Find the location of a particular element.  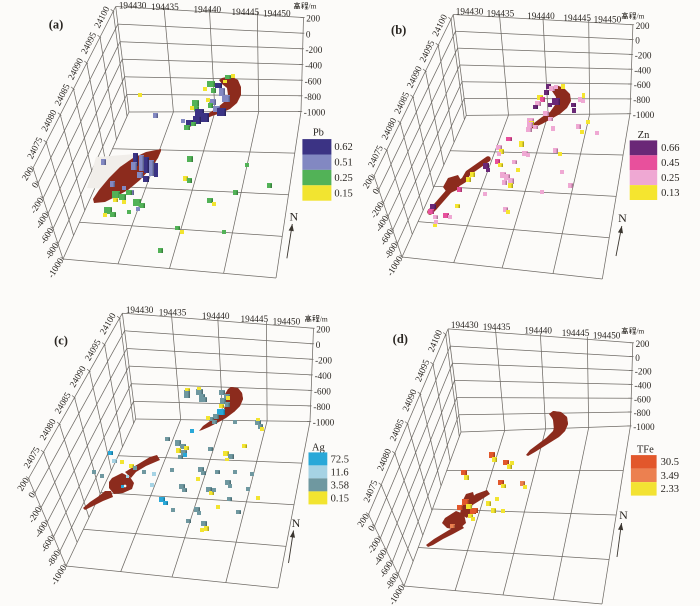

svg-text: 0.13 is located at coordinates (670, 193).